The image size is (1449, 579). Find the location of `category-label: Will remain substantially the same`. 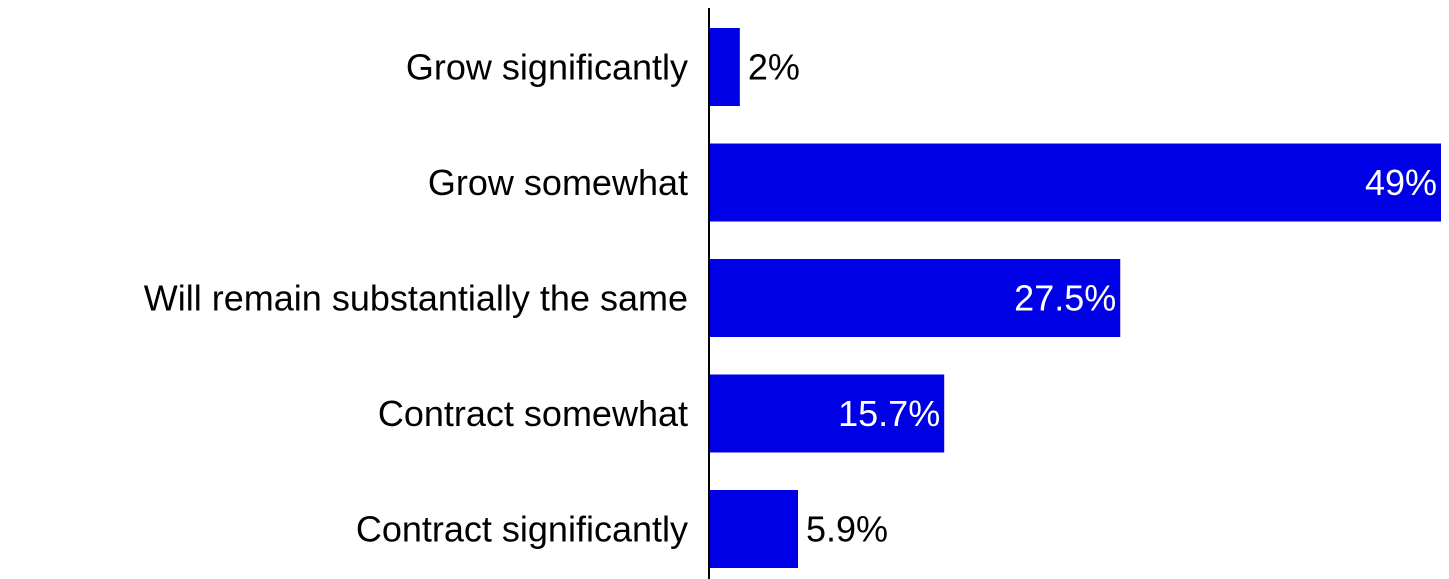

category-label: Will remain substantially the same is located at coordinates (416, 298).